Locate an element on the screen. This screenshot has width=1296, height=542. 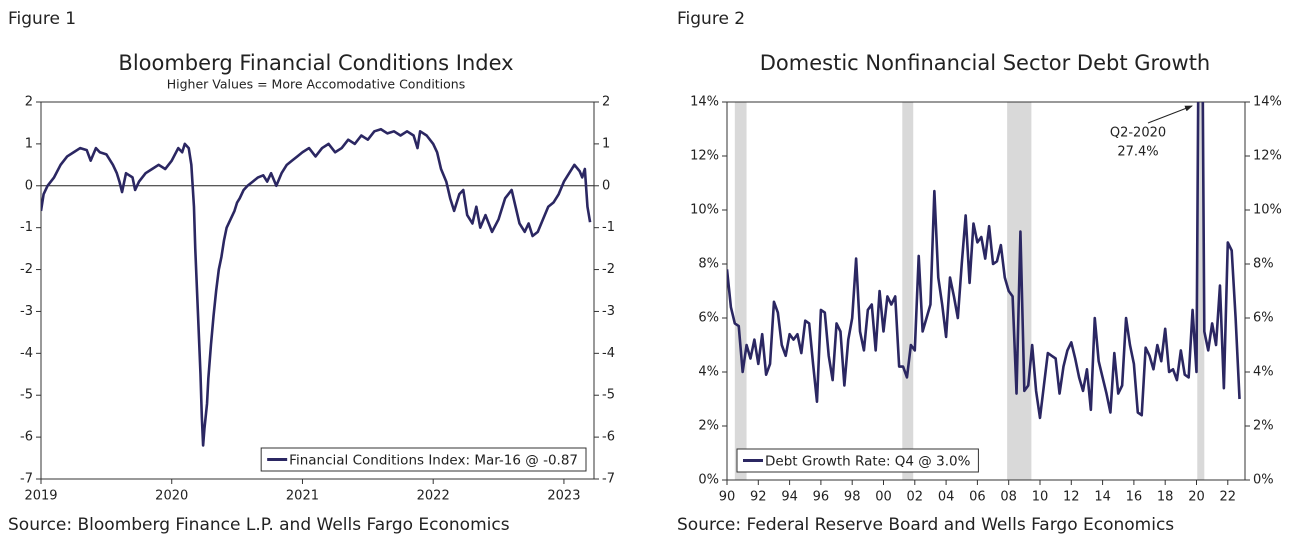
x-tick-label: 16 is located at coordinates (1134, 497).